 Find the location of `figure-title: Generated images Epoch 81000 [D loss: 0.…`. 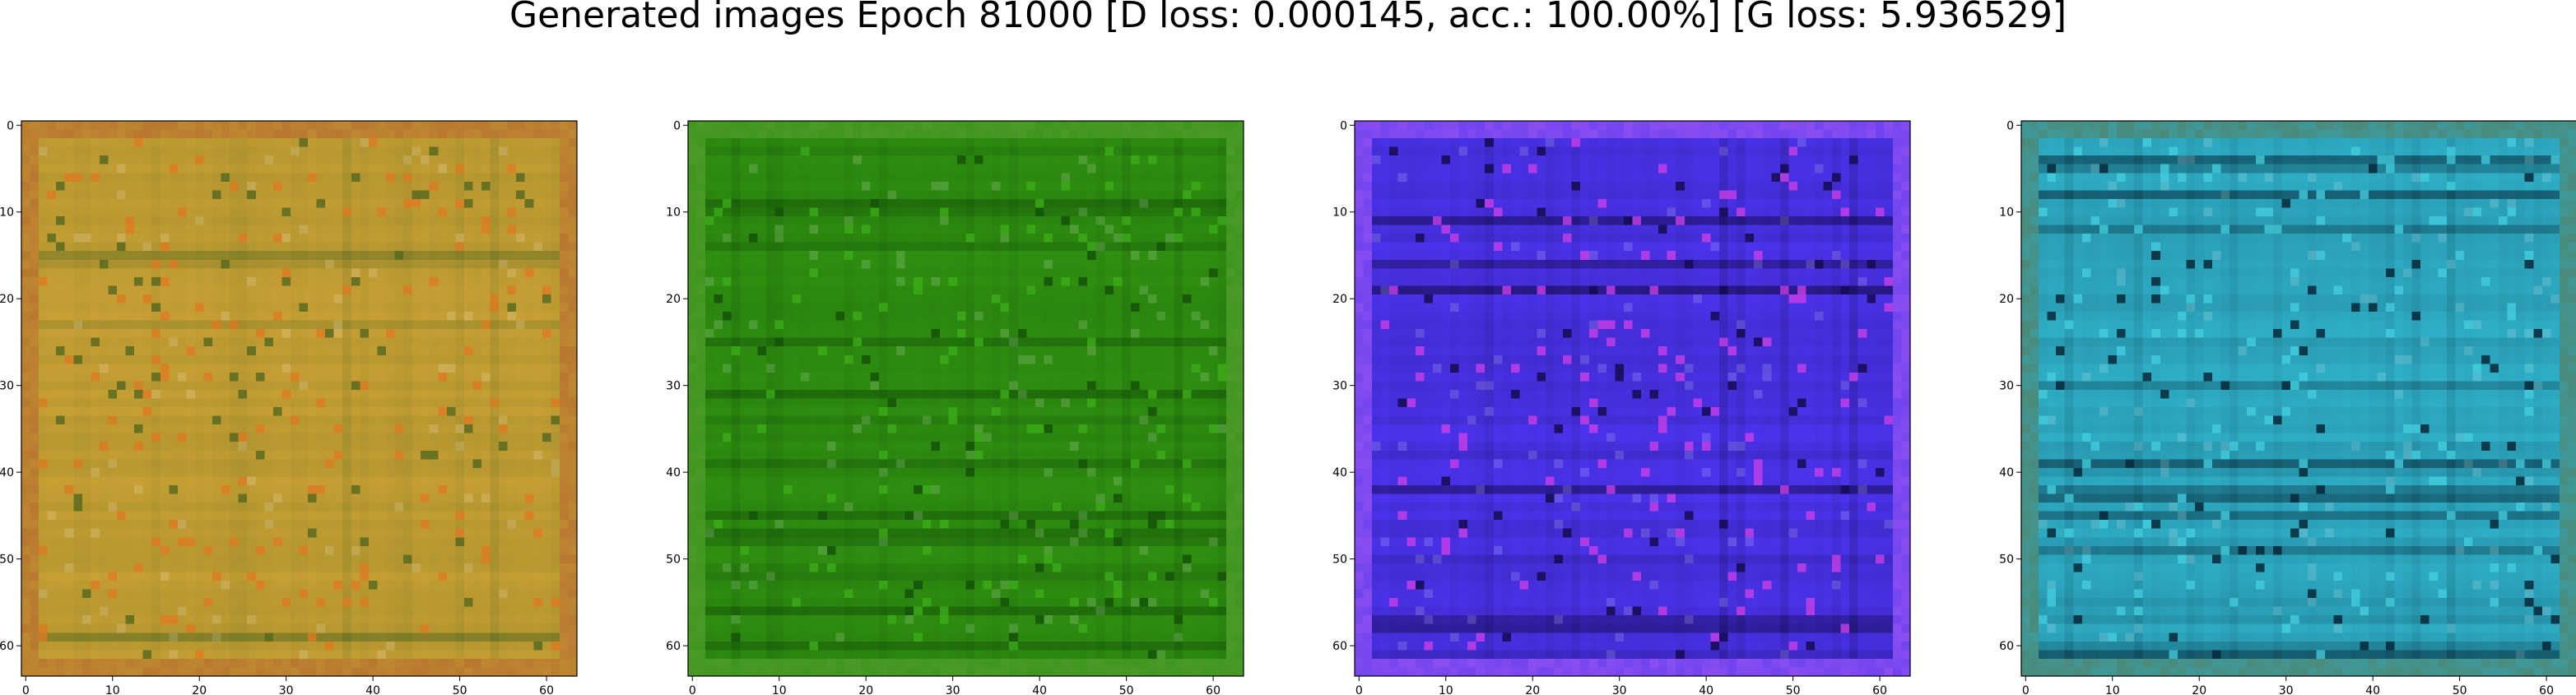

figure-title: Generated images Epoch 81000 [D loss: 0.… is located at coordinates (1288, 18).